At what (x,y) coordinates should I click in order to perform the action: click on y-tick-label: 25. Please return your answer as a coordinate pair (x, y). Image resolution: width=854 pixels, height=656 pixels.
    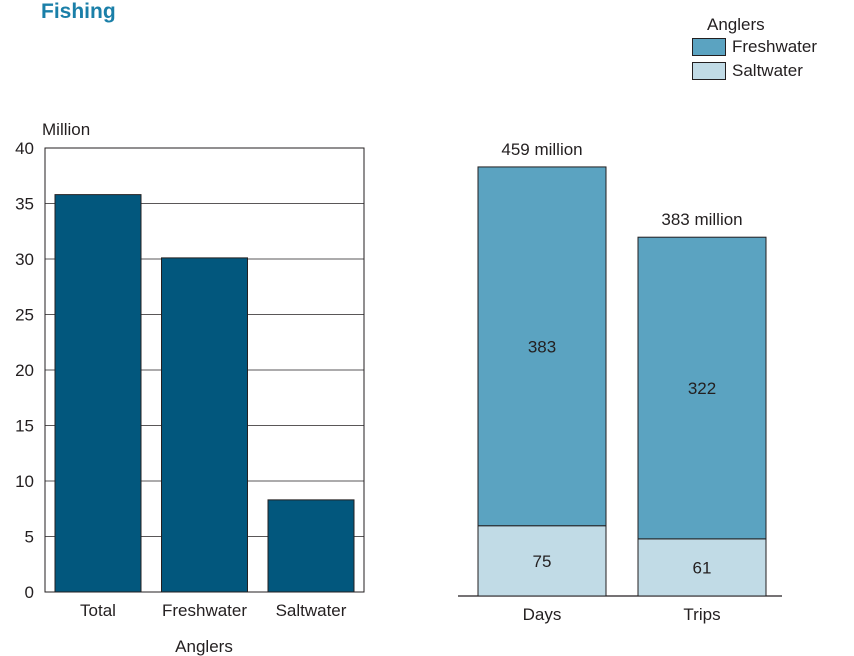
    Looking at the image, I should click on (24, 315).